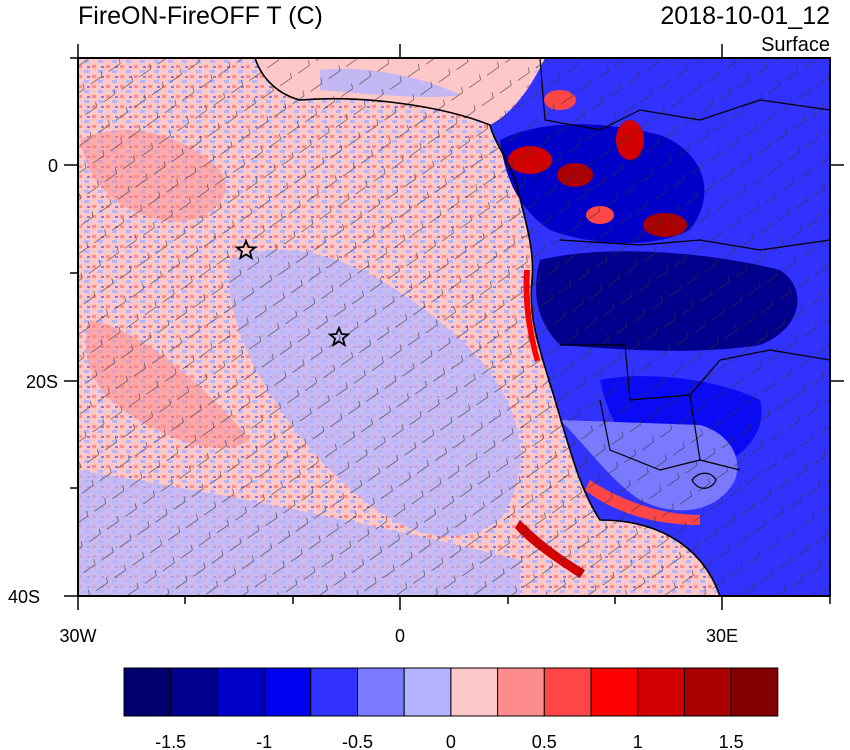 This screenshot has width=850, height=750. What do you see at coordinates (745, 16) in the screenshot?
I see `map-datetime: 2018-10-01_12` at bounding box center [745, 16].